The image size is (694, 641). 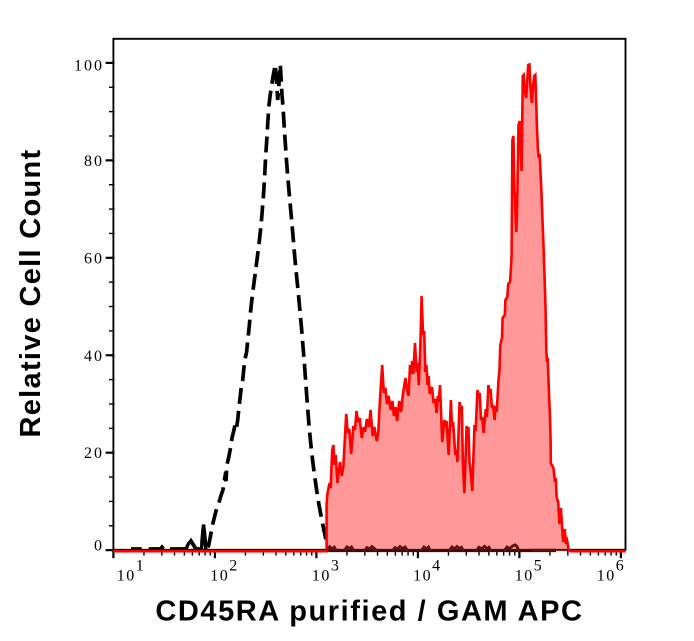 What do you see at coordinates (99, 546) in the screenshot?
I see `svg-text: 0` at bounding box center [99, 546].